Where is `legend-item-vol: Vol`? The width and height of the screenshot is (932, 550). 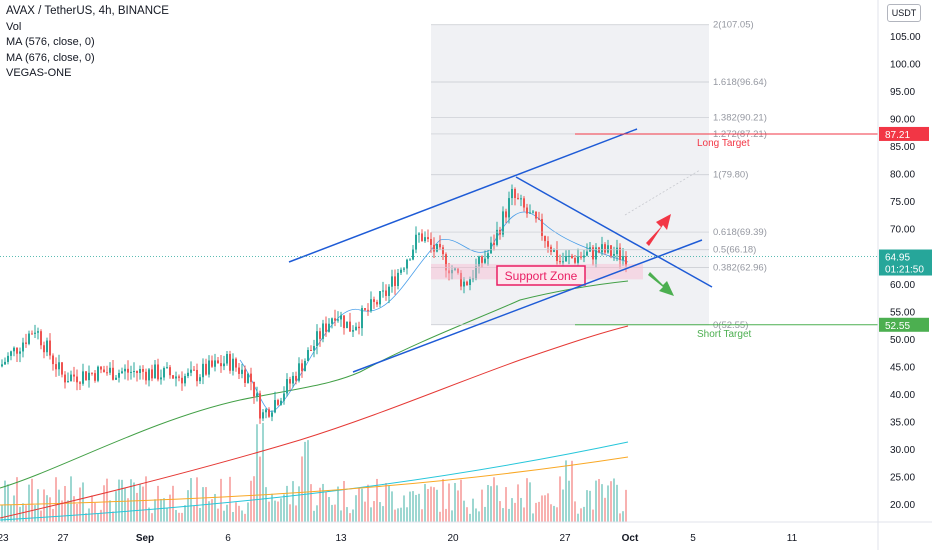 legend-item-vol: Vol is located at coordinates (14, 26).